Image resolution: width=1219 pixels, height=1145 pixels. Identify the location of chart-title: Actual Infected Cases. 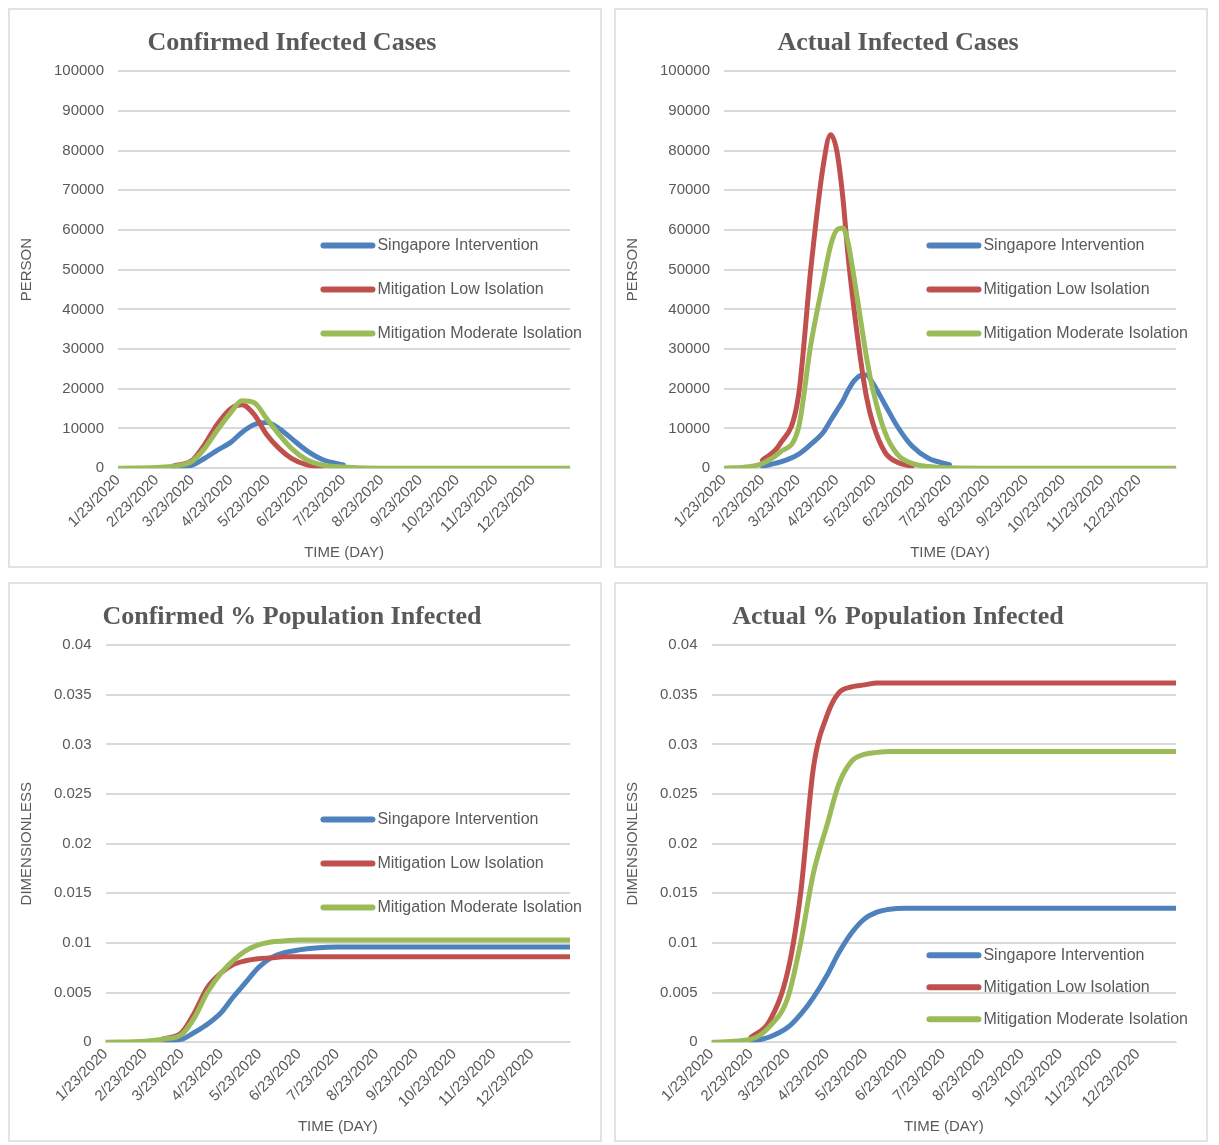
(898, 42).